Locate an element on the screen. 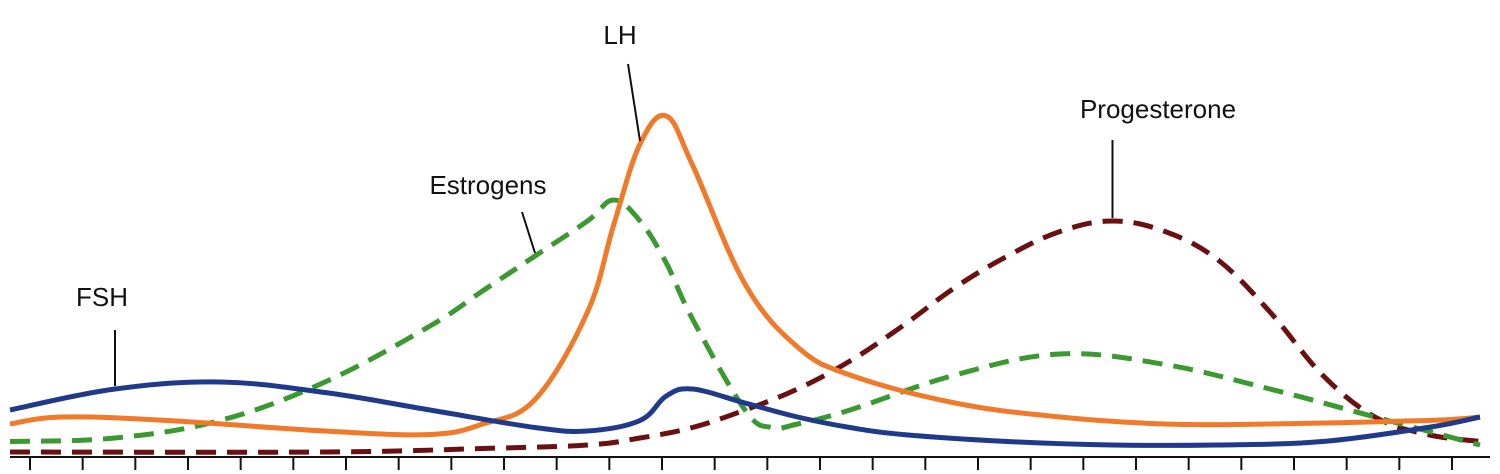 The width and height of the screenshot is (1500, 474). fsh-label: FSH is located at coordinates (102, 297).